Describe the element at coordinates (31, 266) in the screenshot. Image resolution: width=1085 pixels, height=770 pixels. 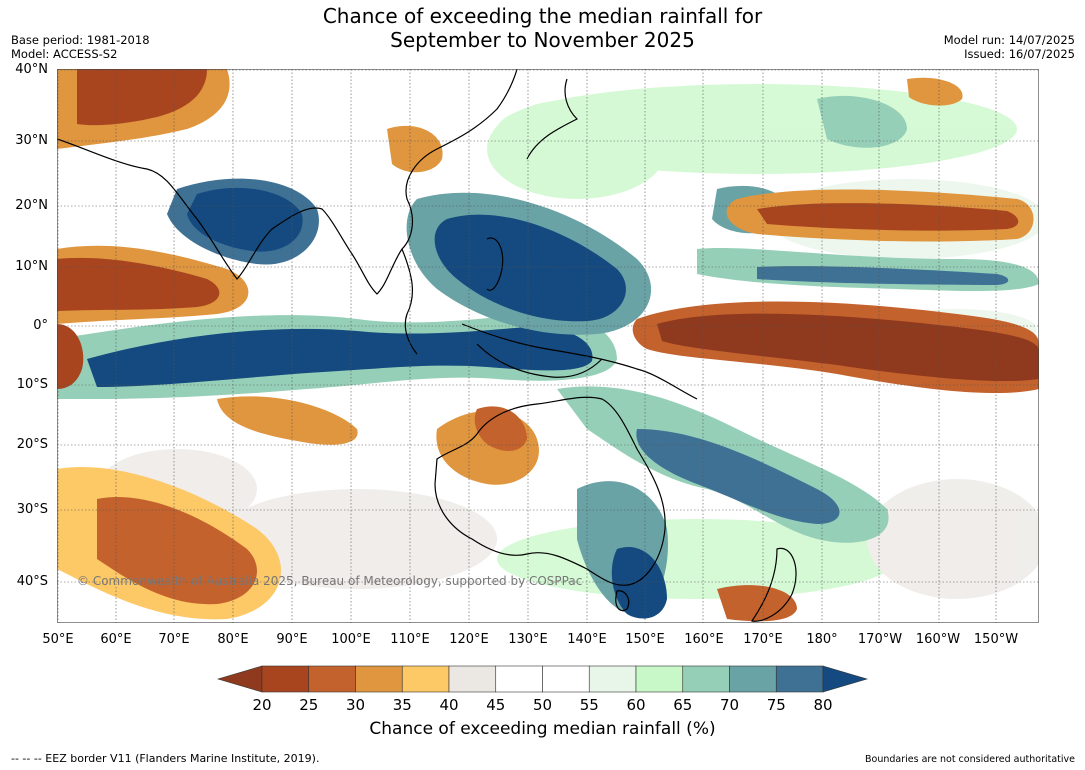
I see `lat-label: 10°N` at that location.